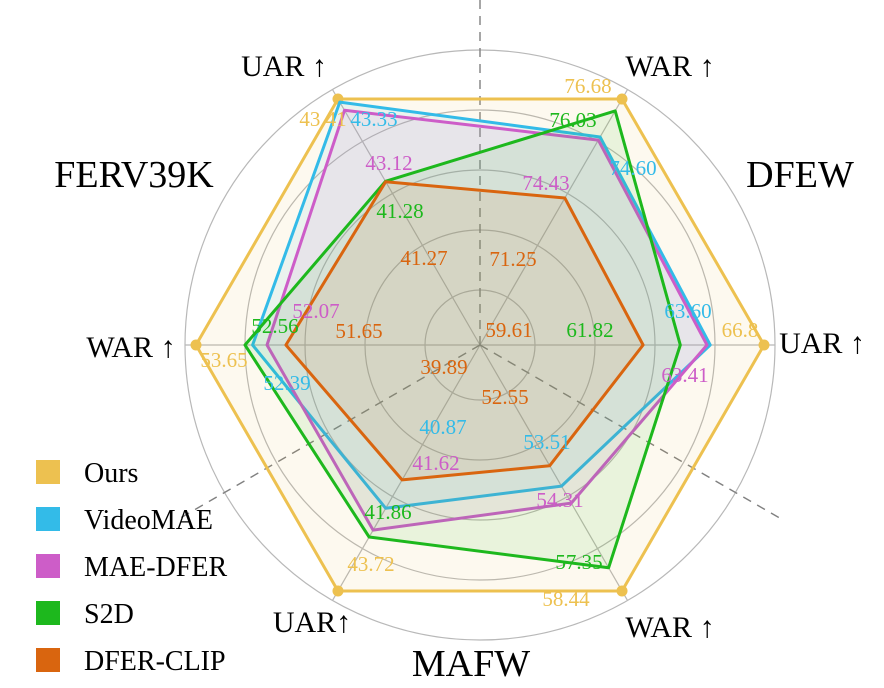 The image size is (884, 688). I want to click on axis-label-2: UAR ↑, so click(822, 343).